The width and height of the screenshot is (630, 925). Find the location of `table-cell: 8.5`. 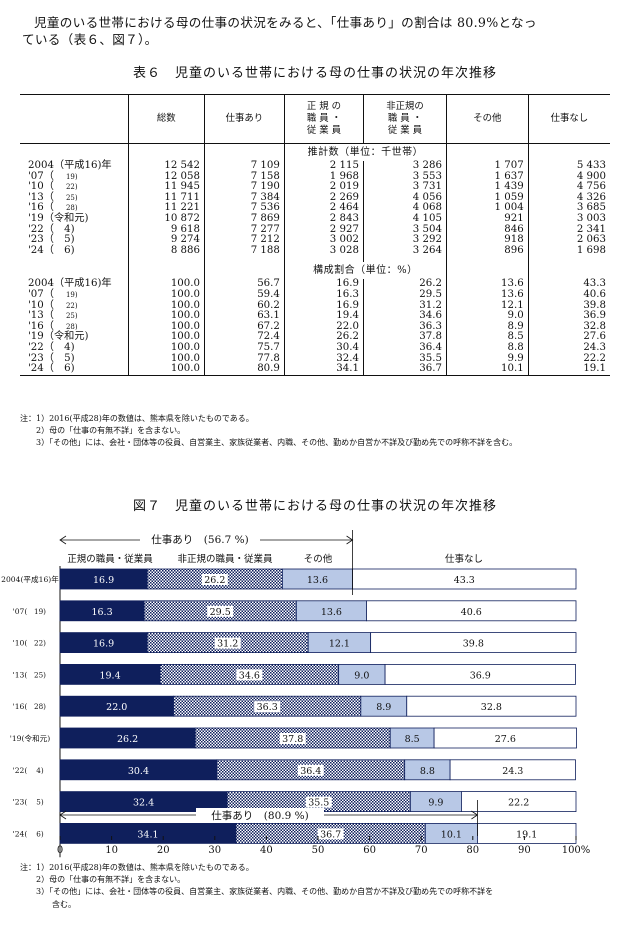

table-cell: 8.5 is located at coordinates (487, 337).